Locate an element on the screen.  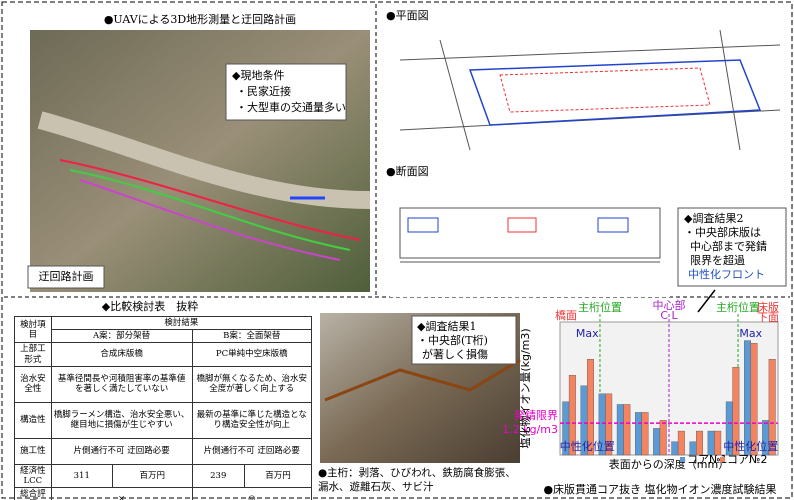
route-label-box is located at coordinates (66, 277).